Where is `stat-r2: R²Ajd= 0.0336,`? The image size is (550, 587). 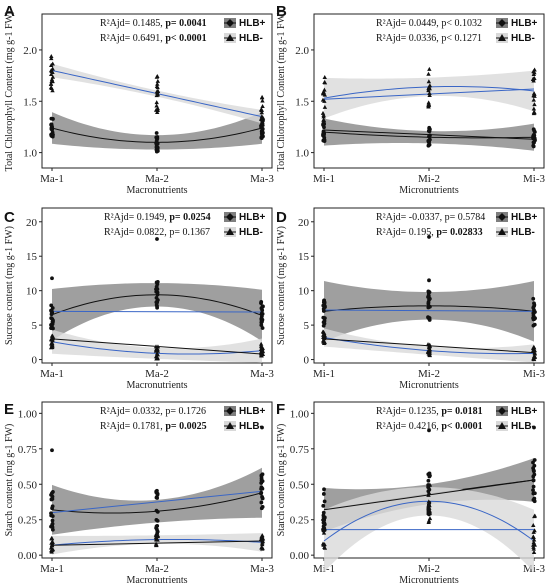
stat-r2: R²Ajd= 0.0336, is located at coordinates (408, 38).